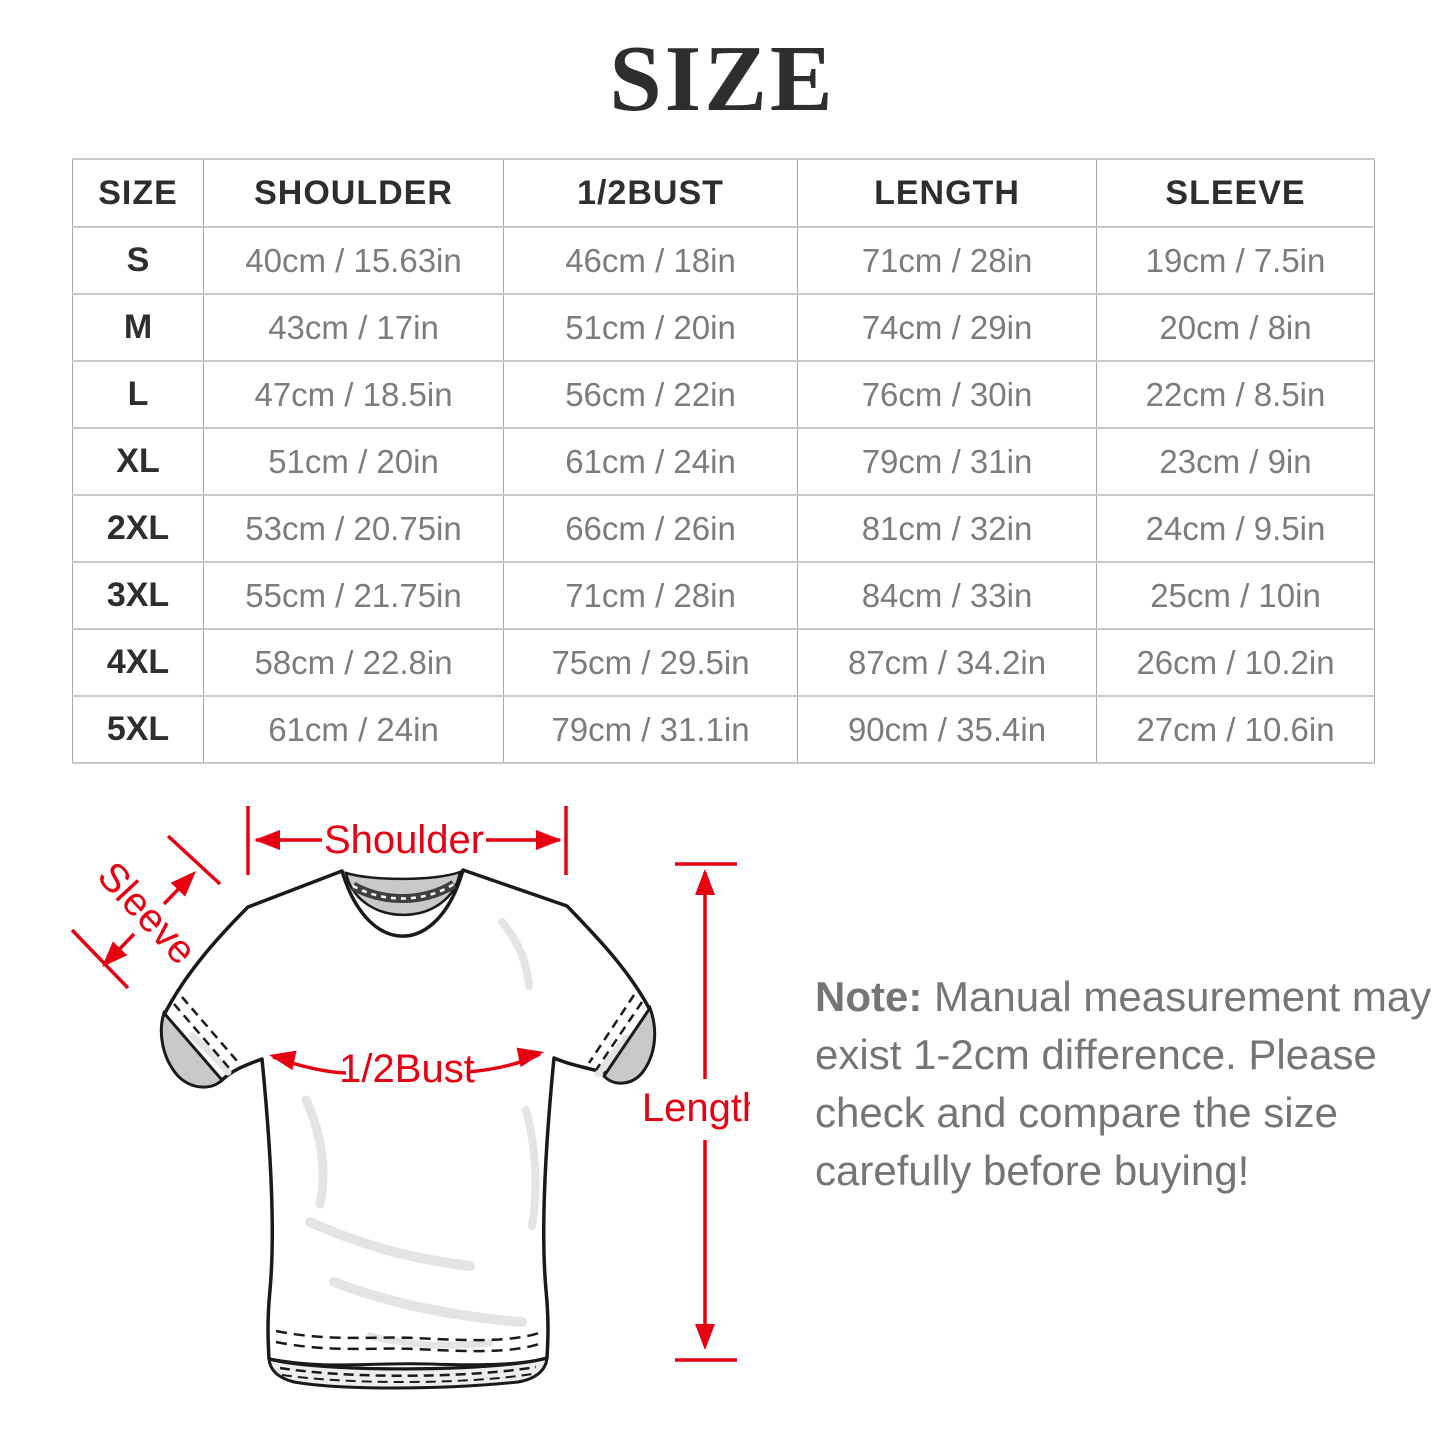 Image resolution: width=1445 pixels, height=1445 pixels. Describe the element at coordinates (650, 662) in the screenshot. I see `measurement-cell: 75cm / 29.5in` at that location.